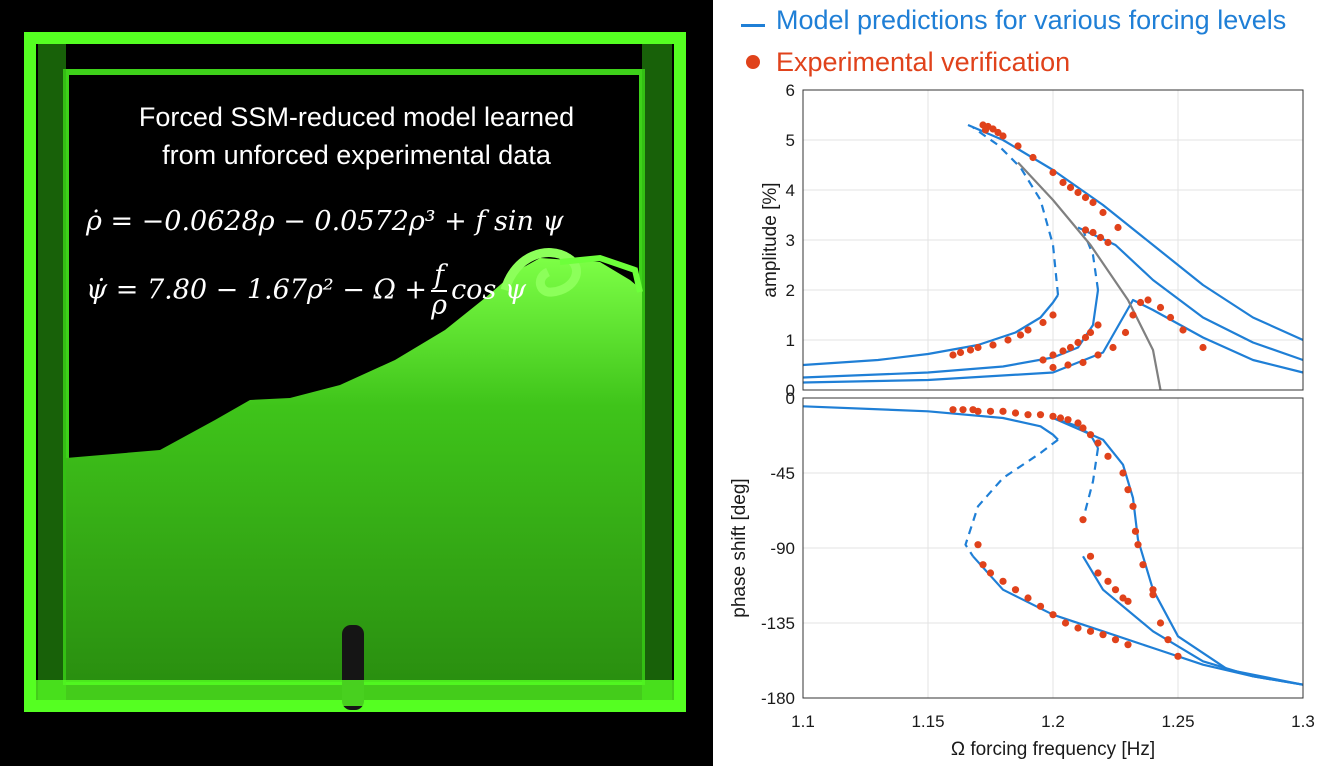 The image size is (1323, 766). Describe the element at coordinates (52, 372) in the screenshot. I see `tank-left-wall` at that location.